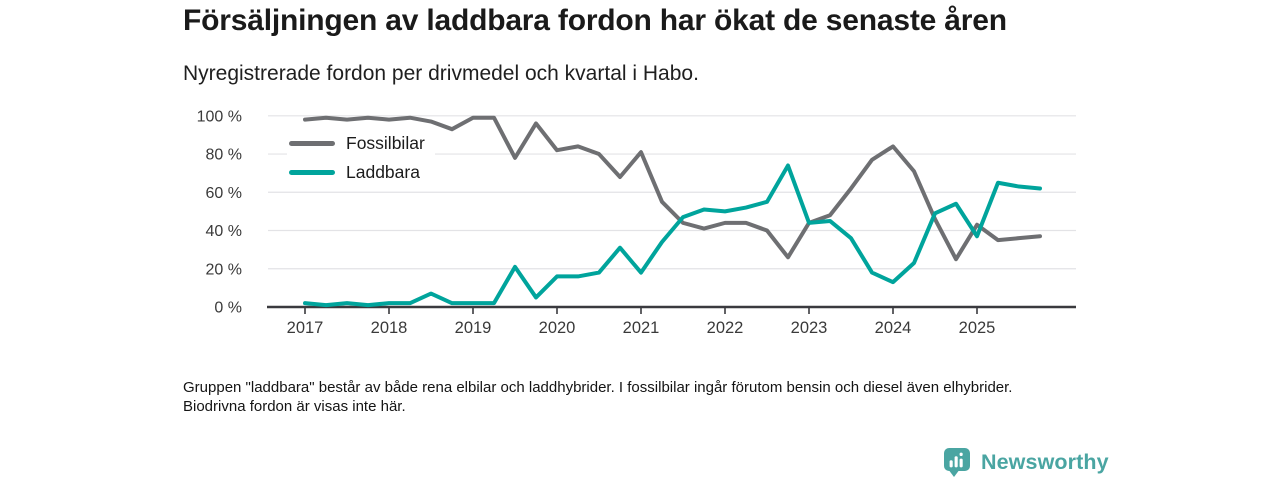 The height and width of the screenshot is (480, 1280). Describe the element at coordinates (893, 328) in the screenshot. I see `x-tick-label: 2024` at that location.